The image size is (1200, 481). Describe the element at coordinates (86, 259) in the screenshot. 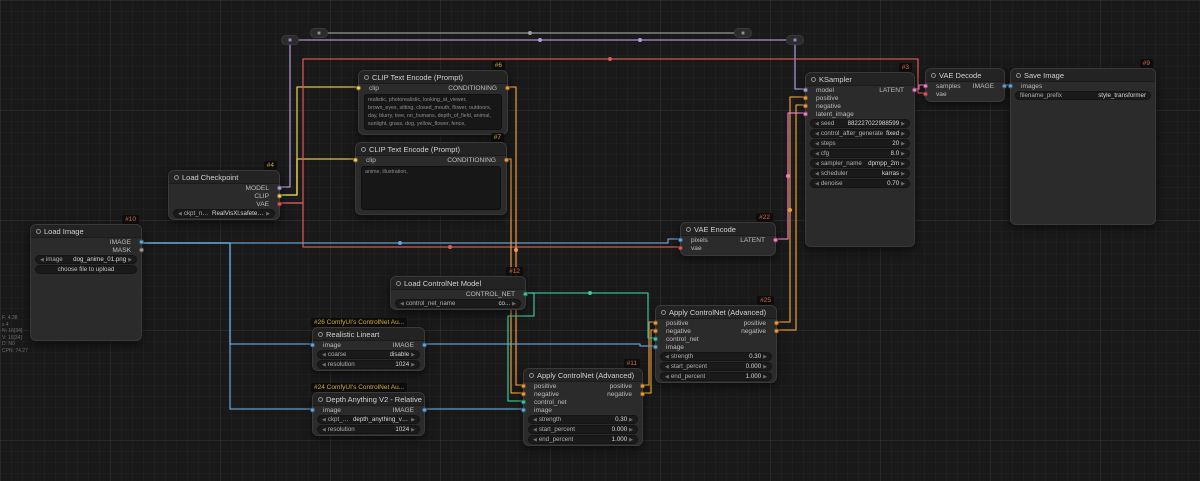

I see `widget-image-filename: ◀ image dog_anime_01.png ▶` at that location.